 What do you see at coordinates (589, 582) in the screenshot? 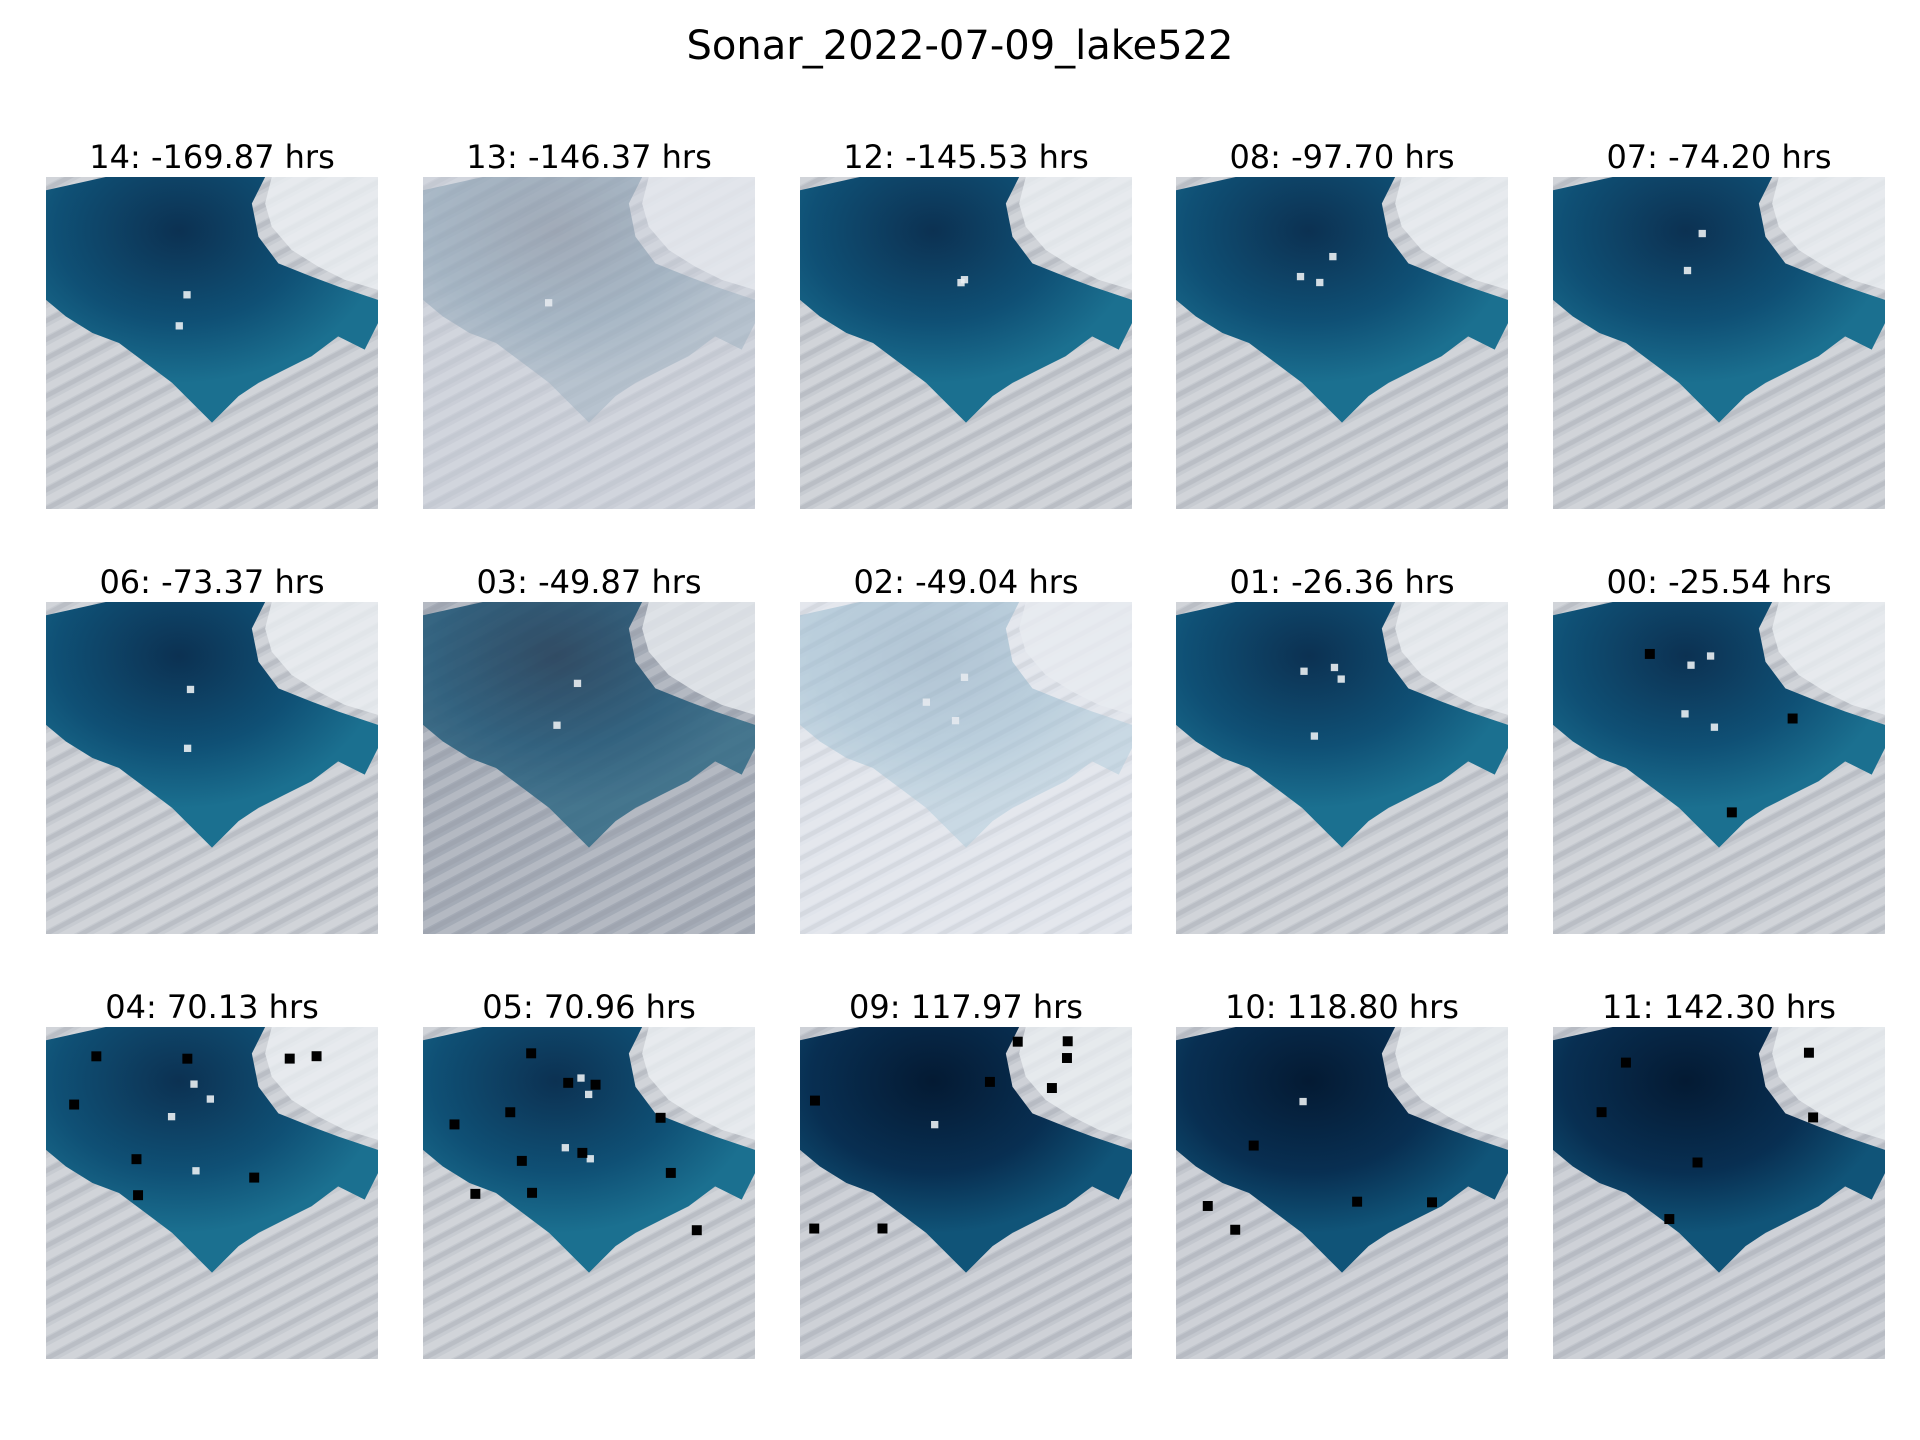
I see `panel-title: 03: -49.87 hrs` at bounding box center [589, 582].